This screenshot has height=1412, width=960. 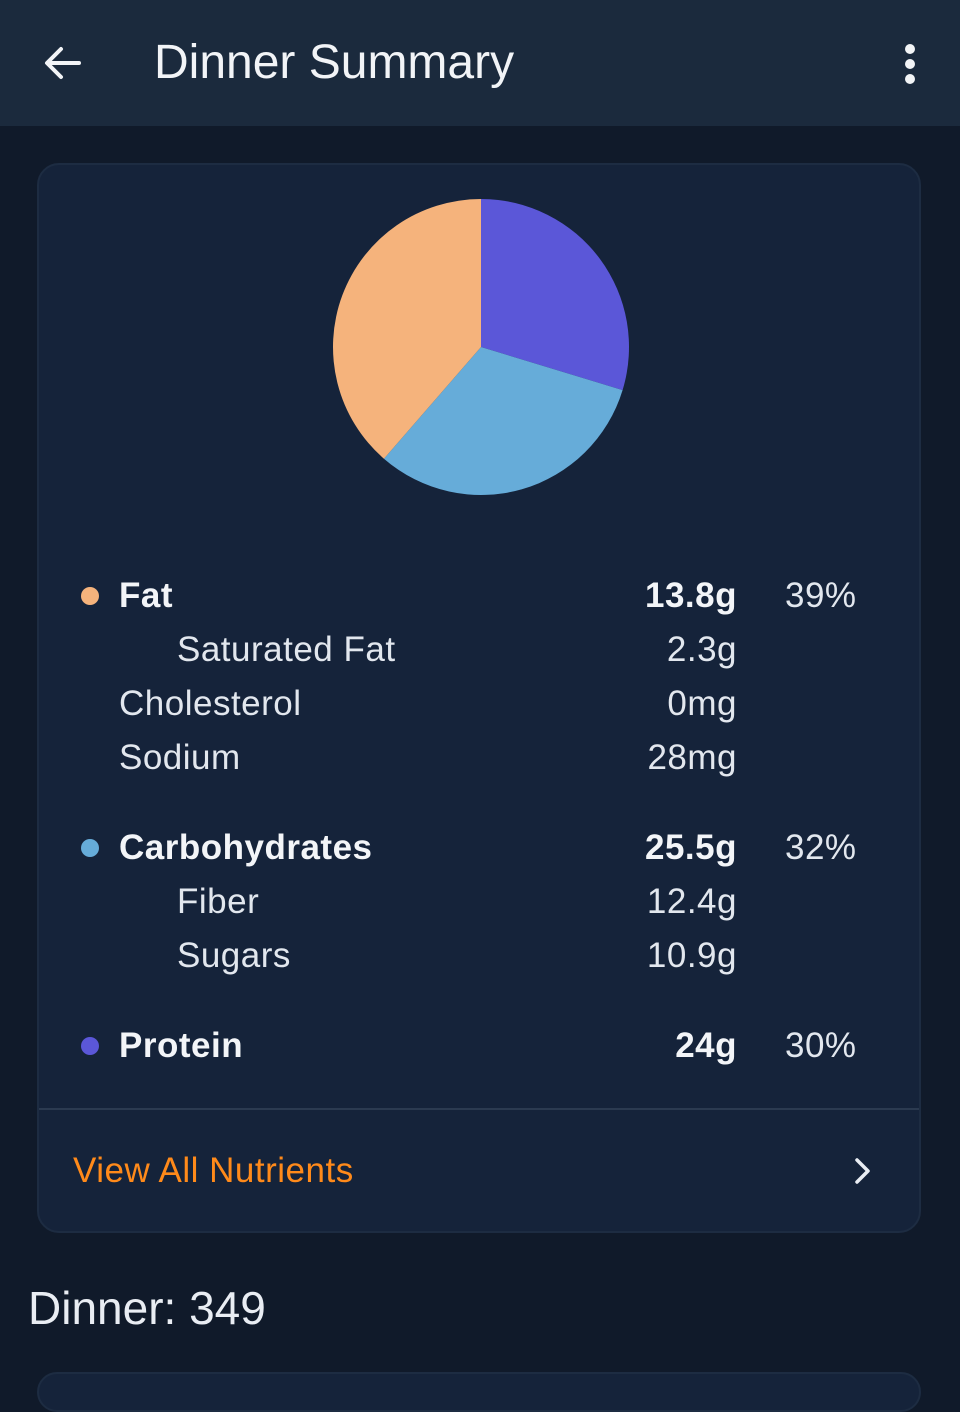 What do you see at coordinates (334, 62) in the screenshot?
I see `page-title: Dinner Summary` at bounding box center [334, 62].